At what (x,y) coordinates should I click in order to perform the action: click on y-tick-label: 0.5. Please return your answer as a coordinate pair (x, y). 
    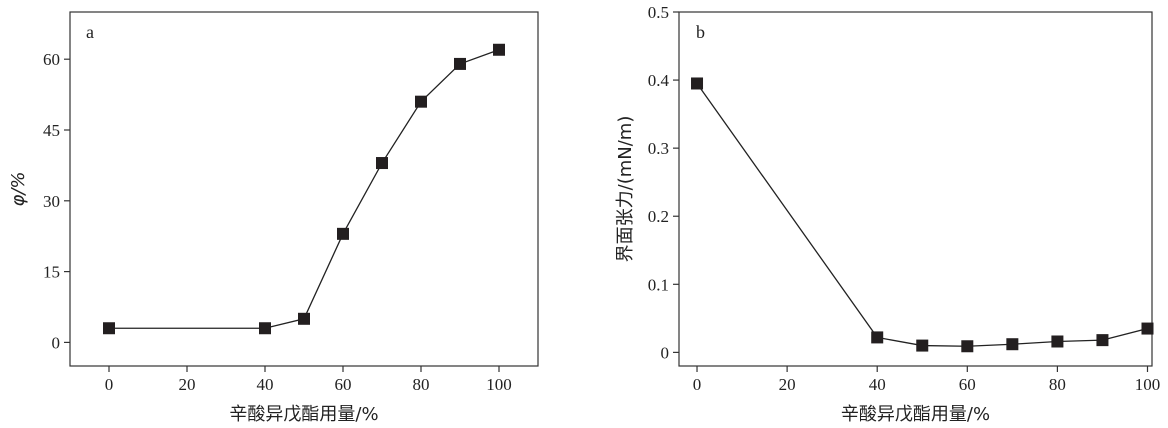
    Looking at the image, I should click on (658, 12).